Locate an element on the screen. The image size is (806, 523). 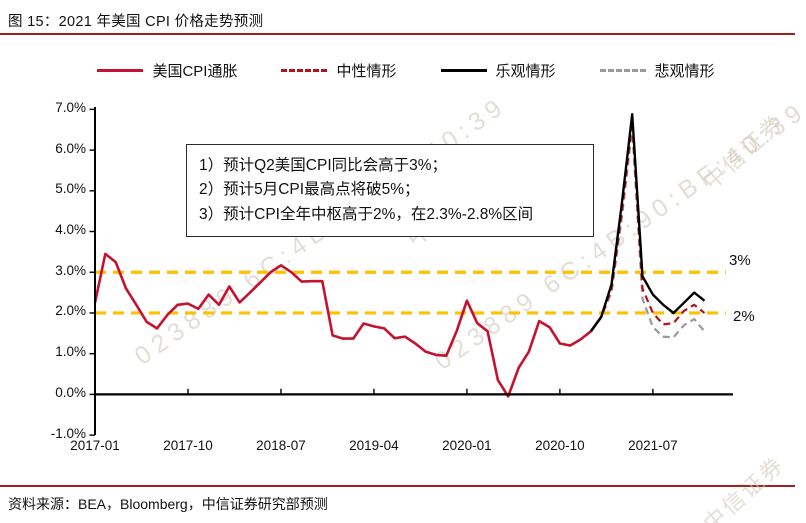
legend-item-optimistic: 乐观情形 is located at coordinates (498, 70).